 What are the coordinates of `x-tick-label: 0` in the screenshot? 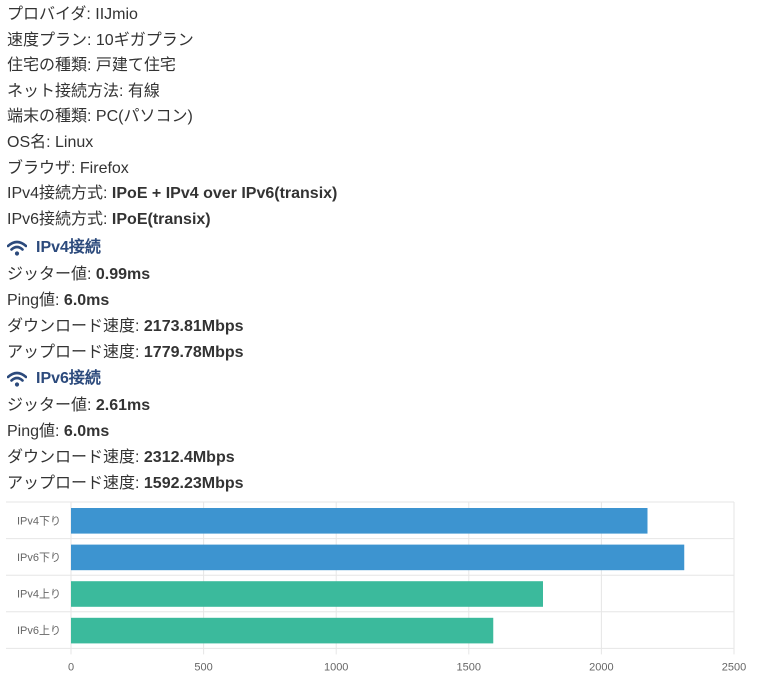 It's located at (71, 667).